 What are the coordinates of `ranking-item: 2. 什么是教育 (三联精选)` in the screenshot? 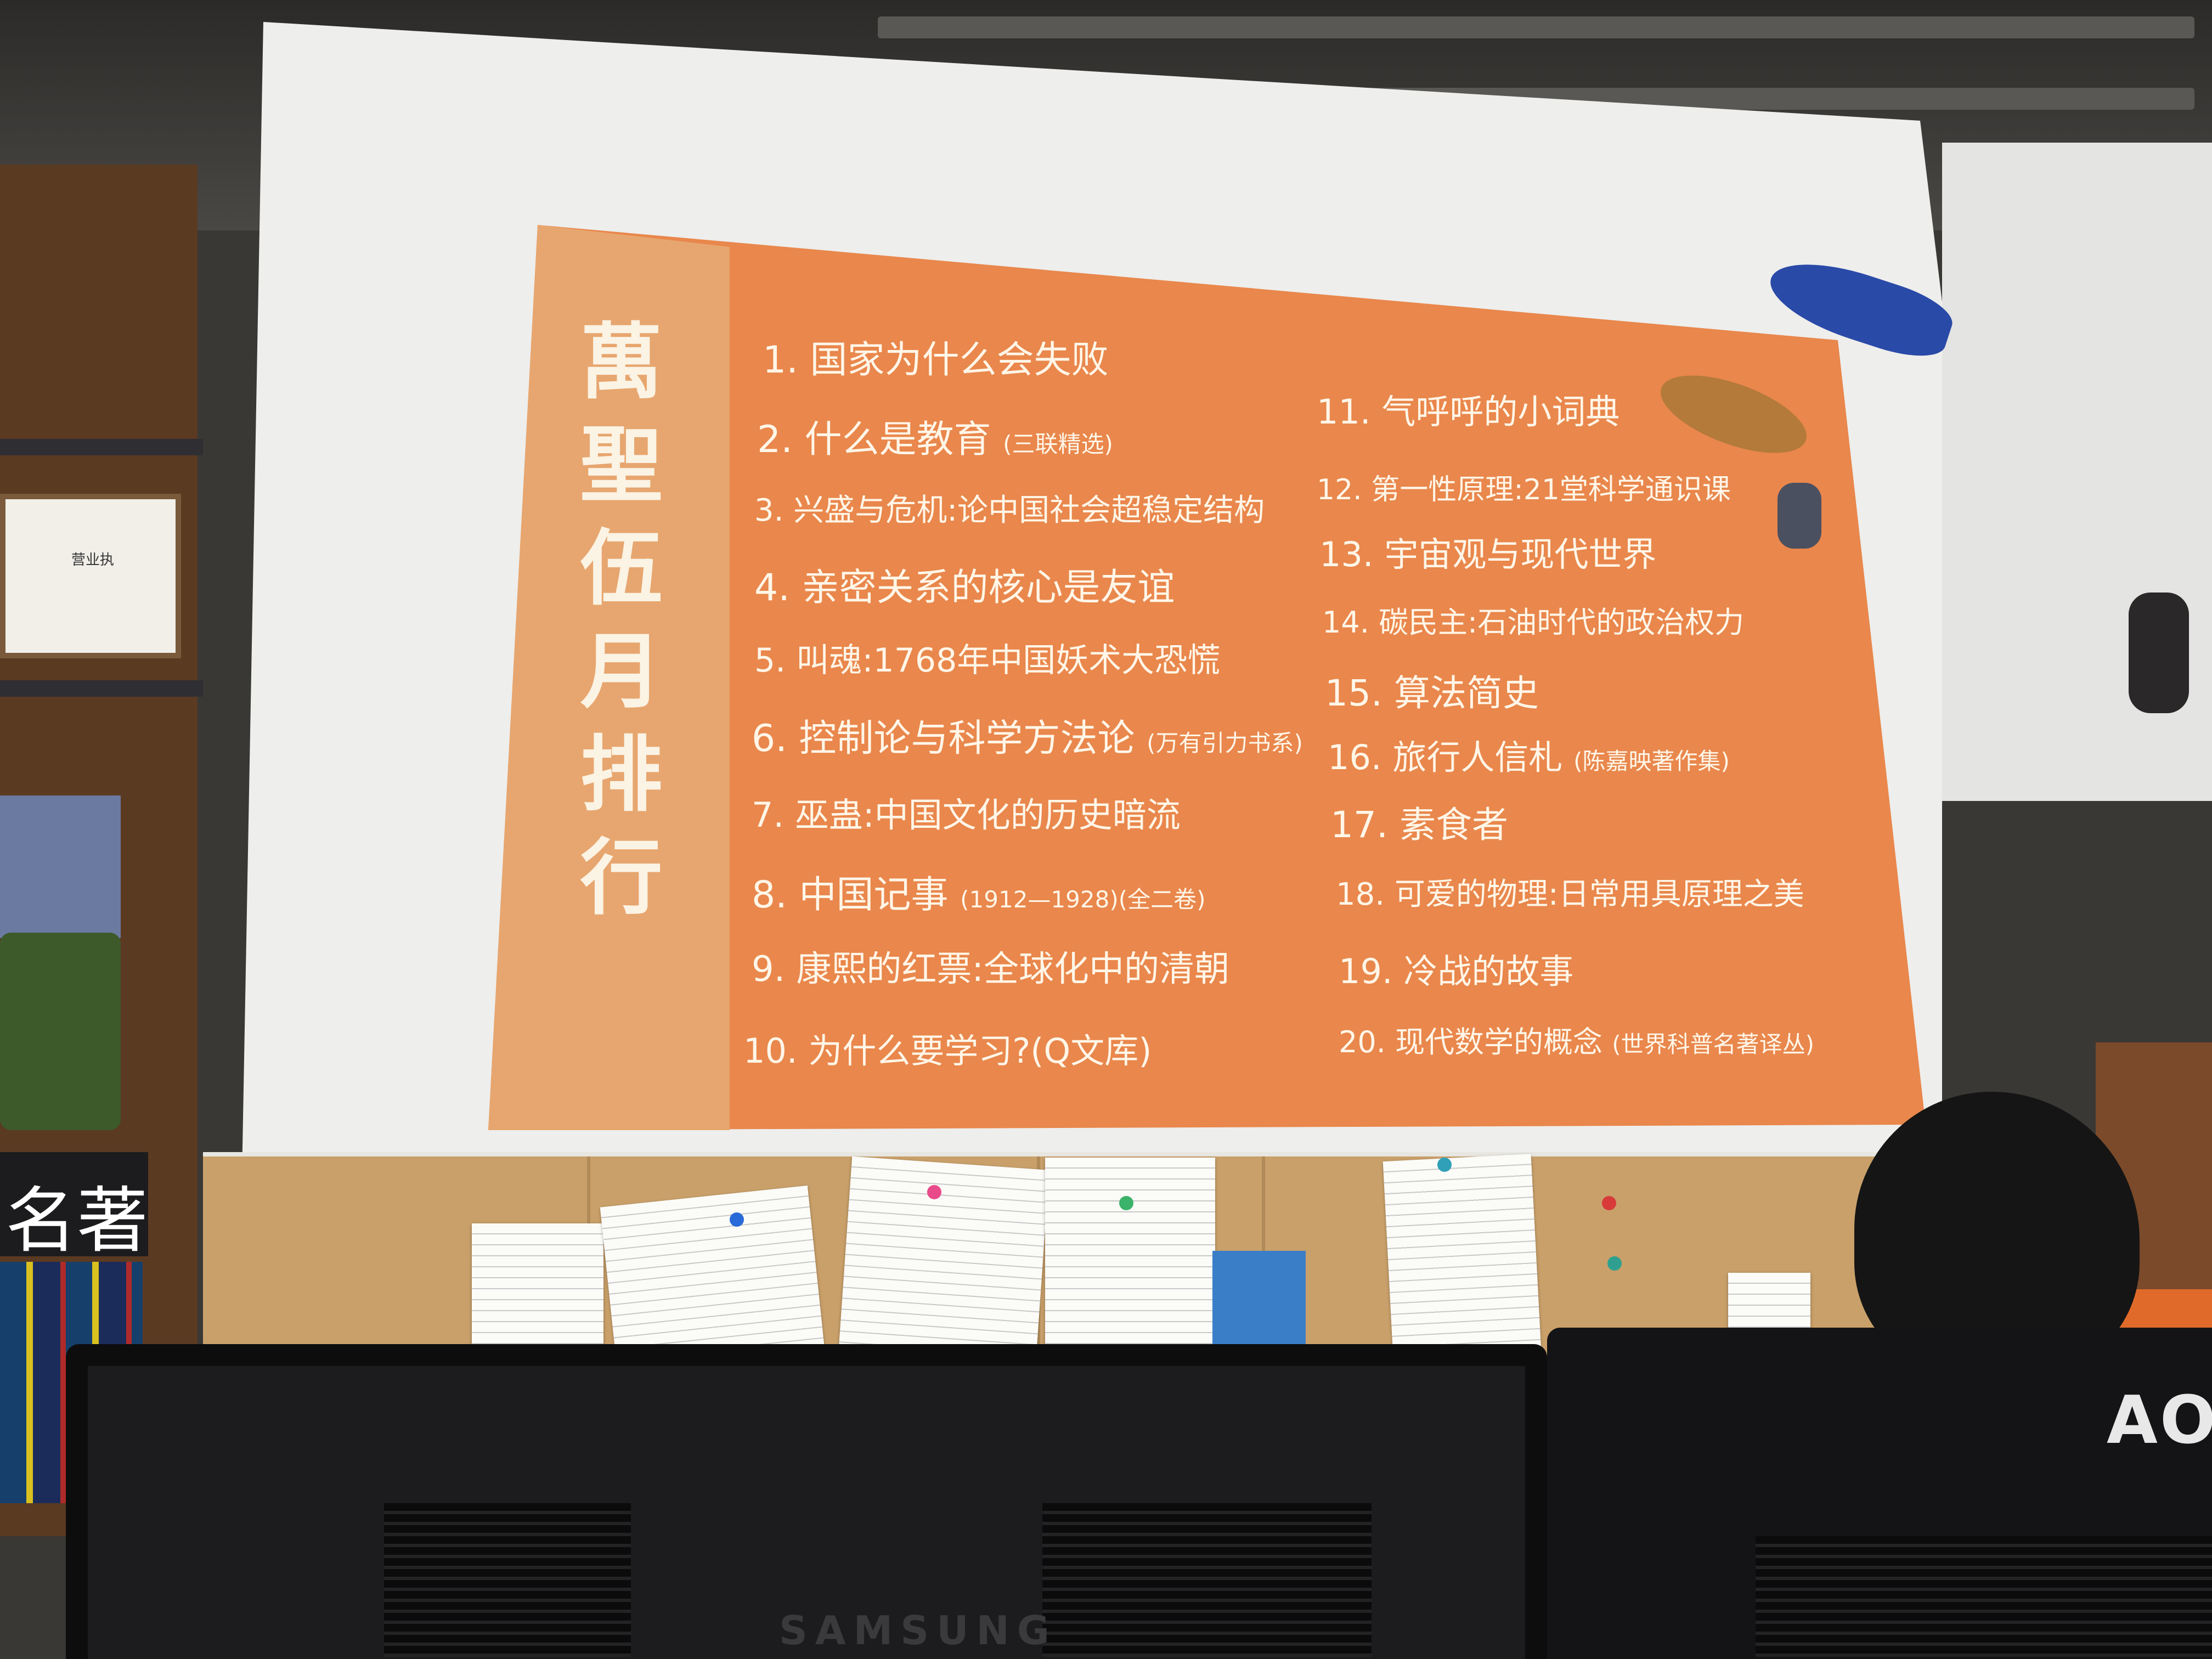 It's located at (935, 436).